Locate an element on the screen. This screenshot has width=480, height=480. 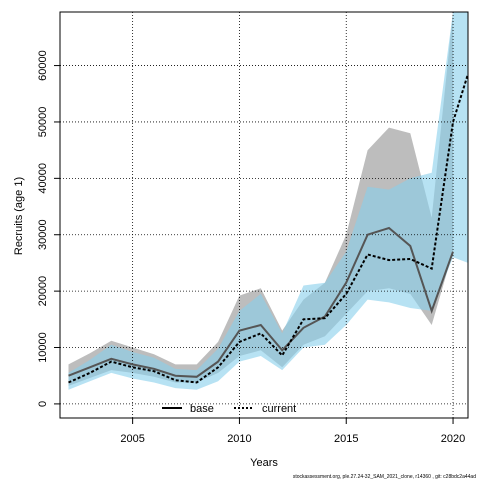
x-tick-label: 2010 is located at coordinates (239, 439).